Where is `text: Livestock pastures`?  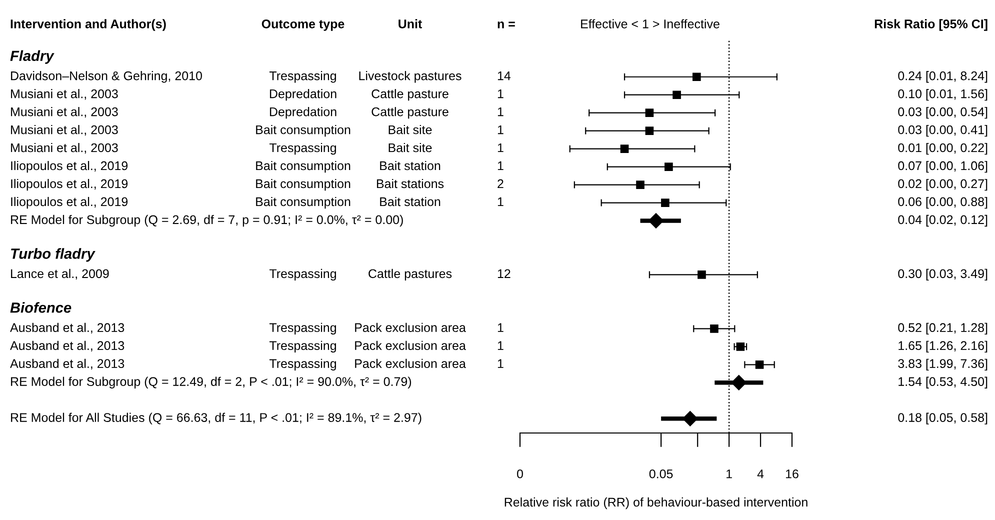 text: Livestock pastures is located at coordinates (410, 77).